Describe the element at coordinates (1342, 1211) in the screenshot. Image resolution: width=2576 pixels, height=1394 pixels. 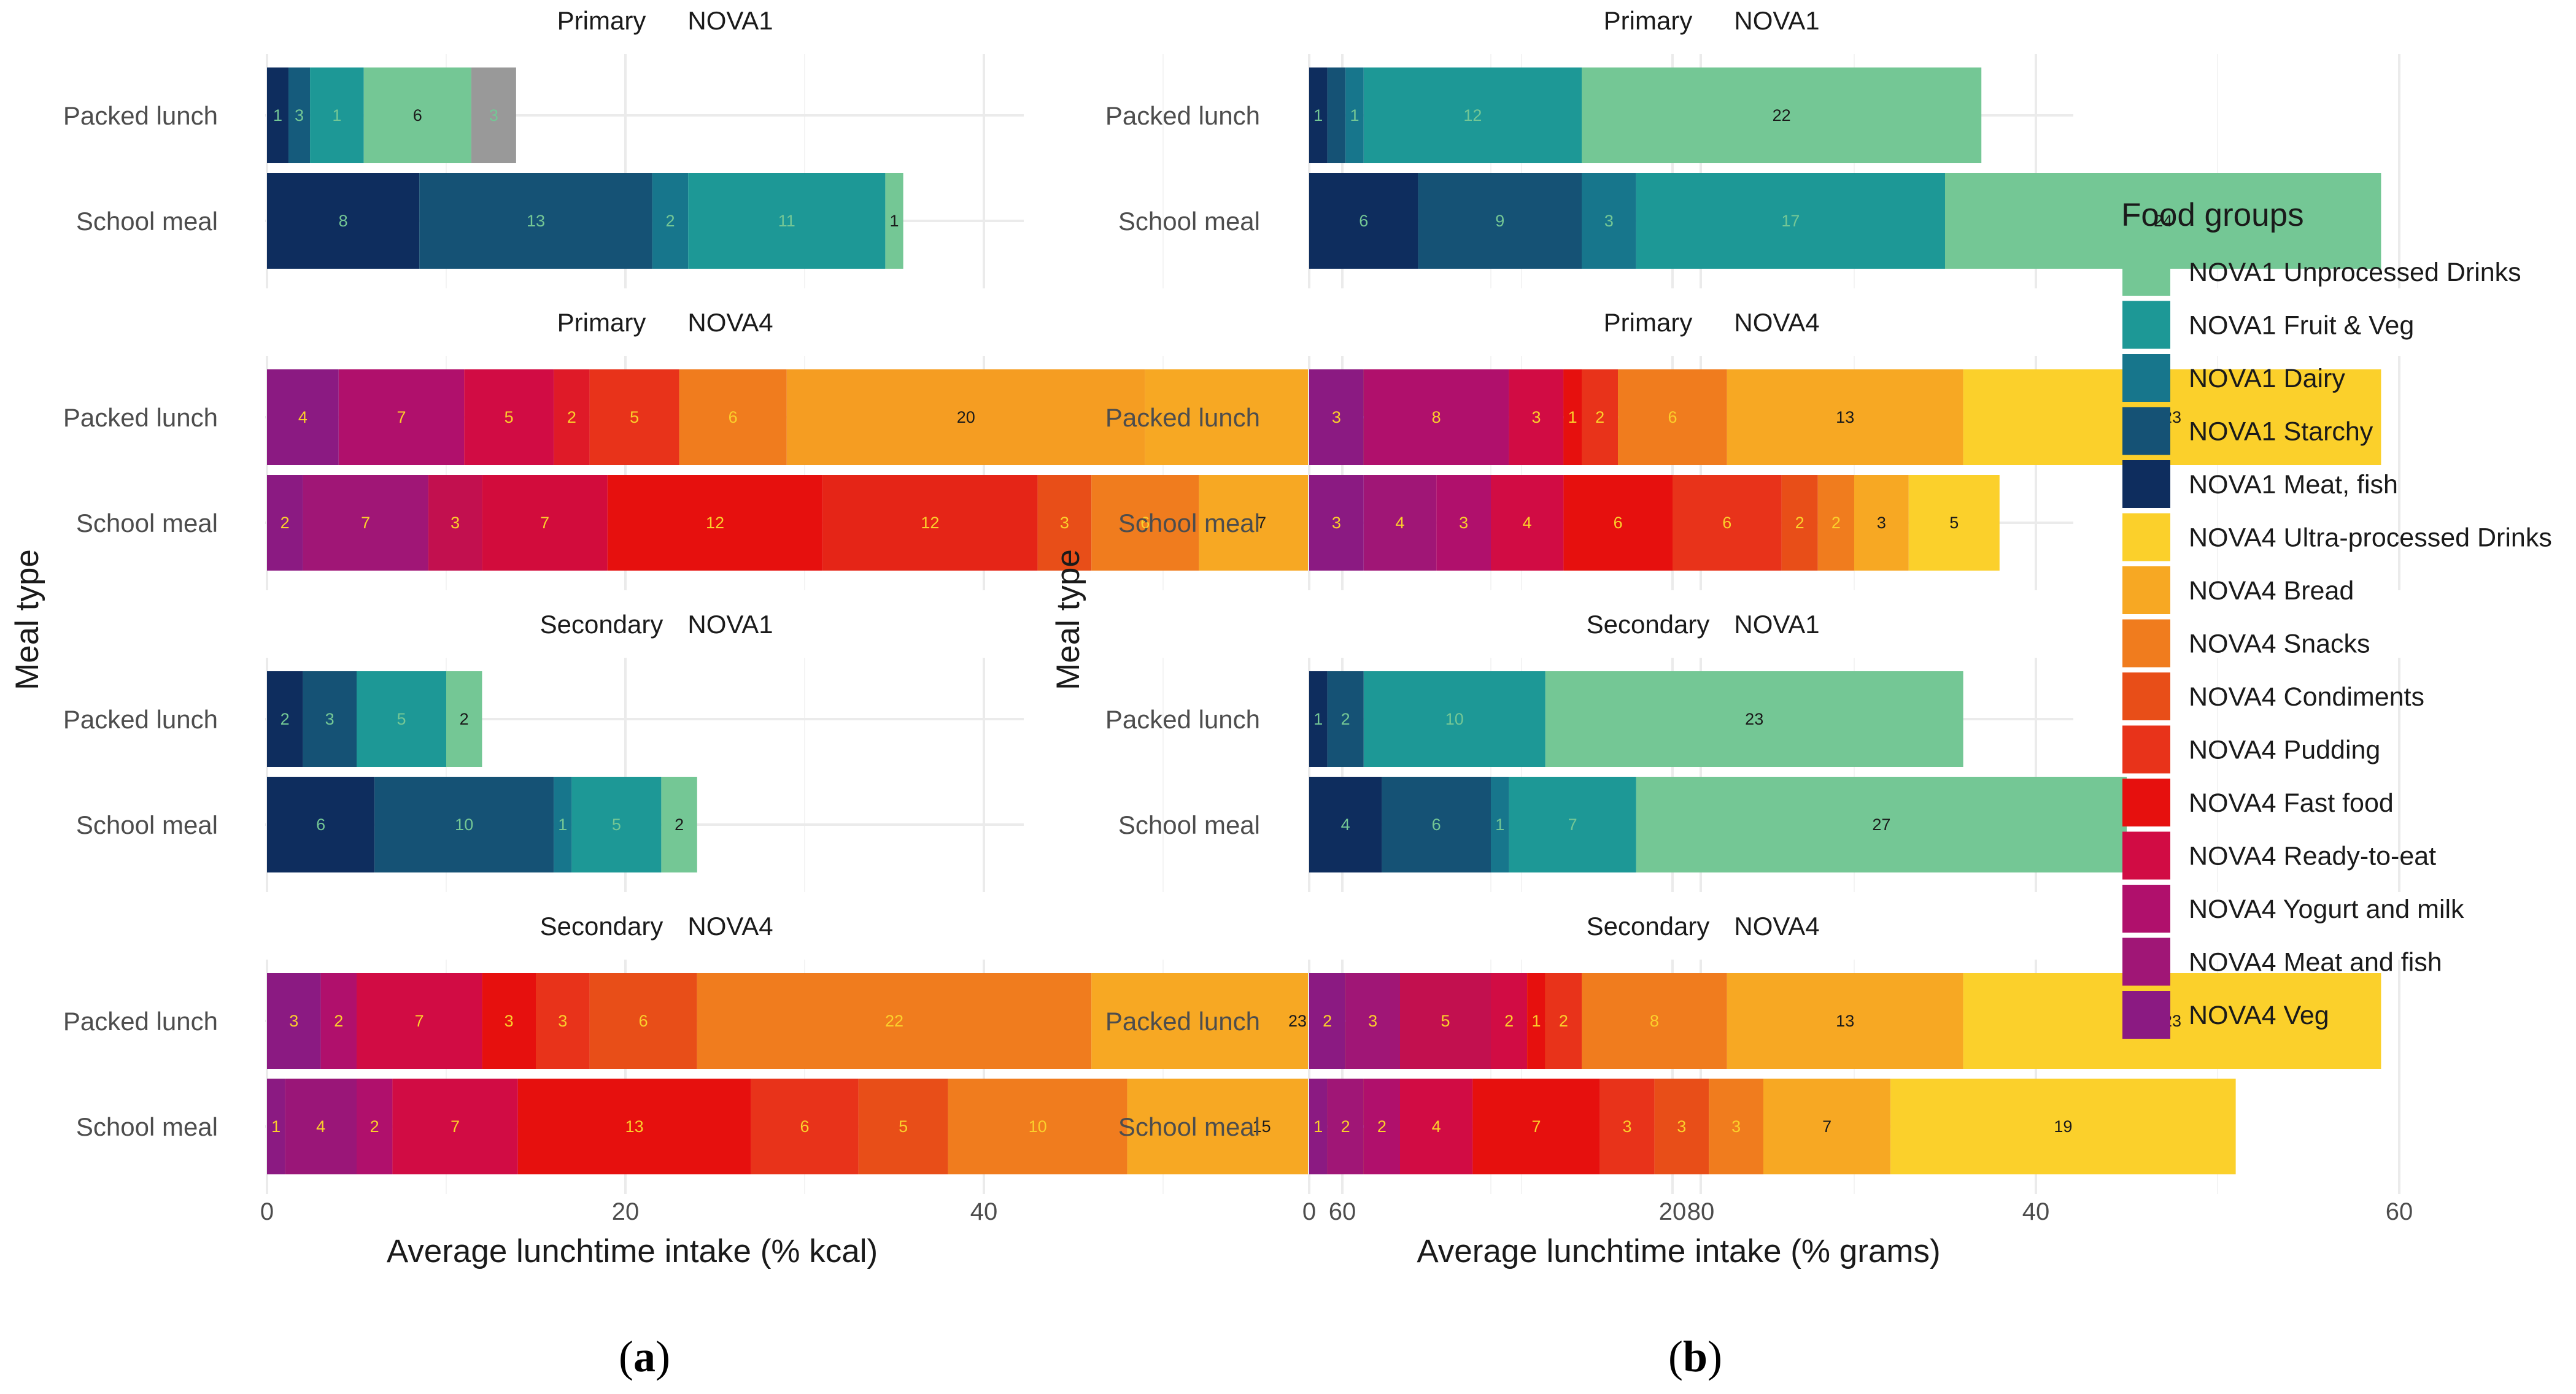
I see `x-tick-label: 60` at that location.